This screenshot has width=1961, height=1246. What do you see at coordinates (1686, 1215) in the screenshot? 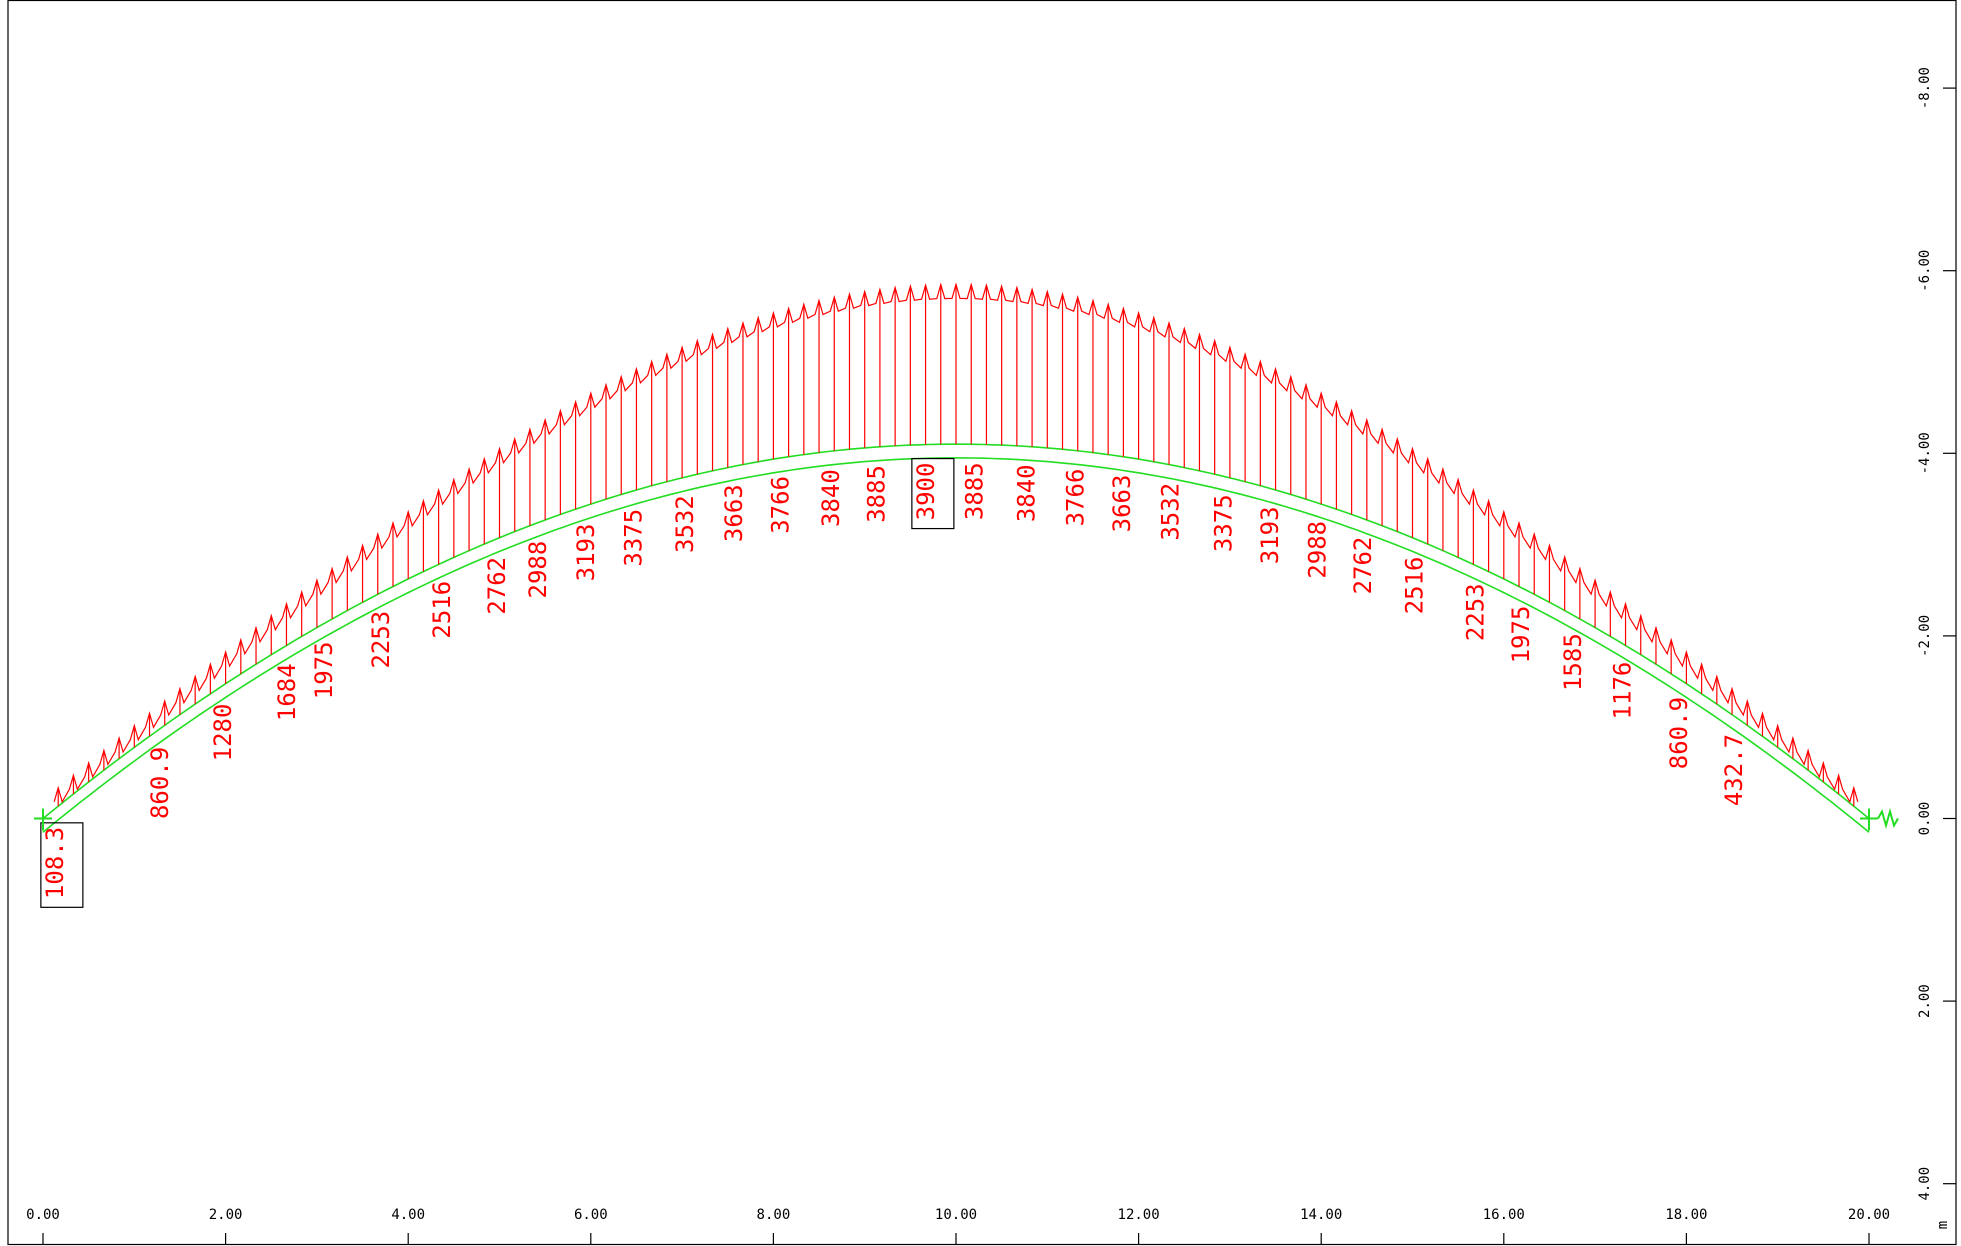
I see `x-tick-label: 18.00` at bounding box center [1686, 1215].